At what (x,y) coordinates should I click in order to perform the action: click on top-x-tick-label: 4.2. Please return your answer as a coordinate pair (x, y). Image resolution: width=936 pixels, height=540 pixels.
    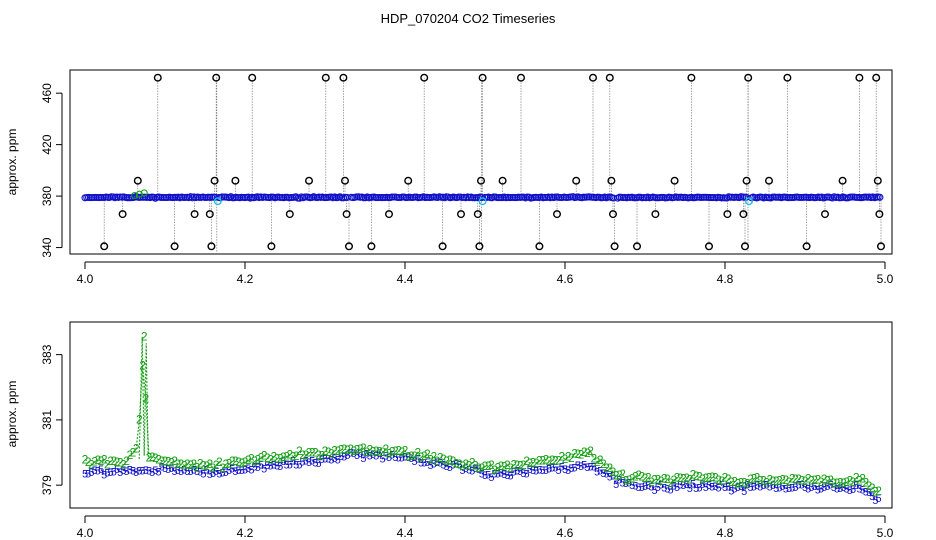
    Looking at the image, I should click on (245, 279).